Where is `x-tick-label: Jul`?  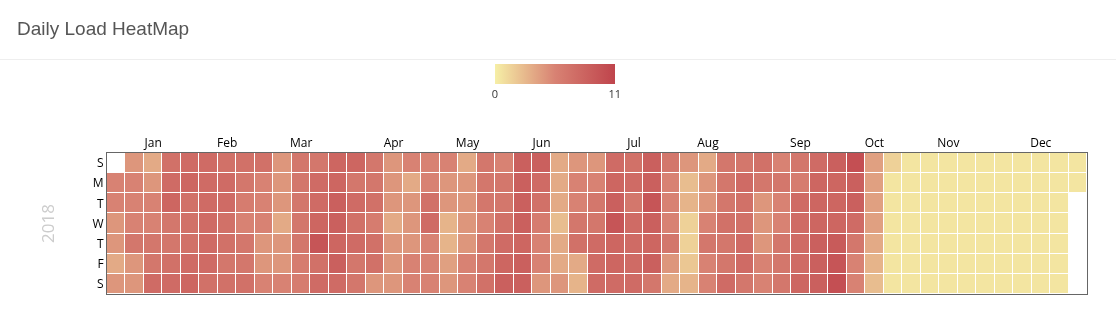
x-tick-label: Jul is located at coordinates (633, 143).